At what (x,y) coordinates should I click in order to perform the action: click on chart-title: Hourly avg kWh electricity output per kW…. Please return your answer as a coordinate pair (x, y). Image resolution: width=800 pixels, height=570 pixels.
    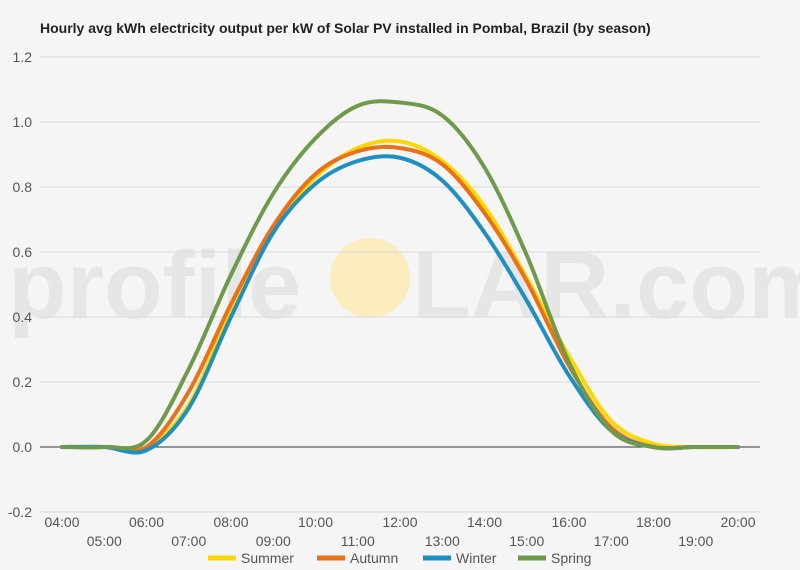
    Looking at the image, I should click on (345, 28).